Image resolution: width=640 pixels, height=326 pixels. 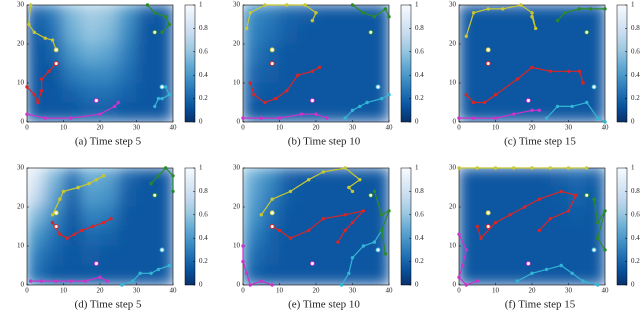 I want to click on x-tick-label: 40, so click(x=390, y=291).